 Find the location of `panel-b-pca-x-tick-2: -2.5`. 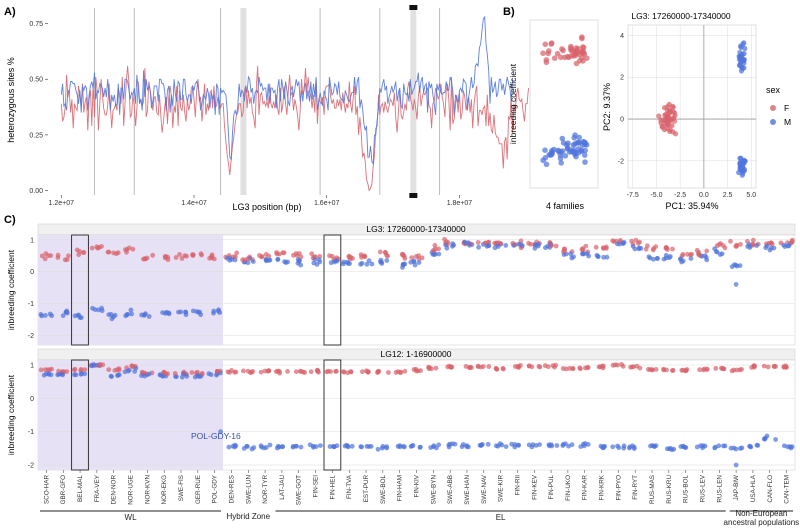

panel-b-pca-x-tick-2: -2.5 is located at coordinates (680, 195).